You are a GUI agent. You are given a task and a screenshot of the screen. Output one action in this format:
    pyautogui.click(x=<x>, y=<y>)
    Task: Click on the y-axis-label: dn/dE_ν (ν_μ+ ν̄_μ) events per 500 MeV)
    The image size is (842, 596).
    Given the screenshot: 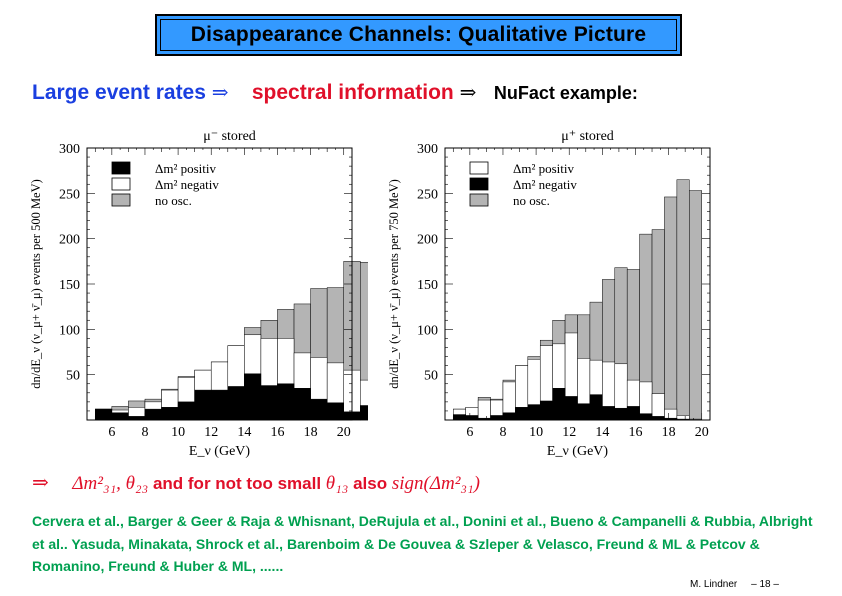 What is the action you would take?
    pyautogui.click(x=36, y=284)
    